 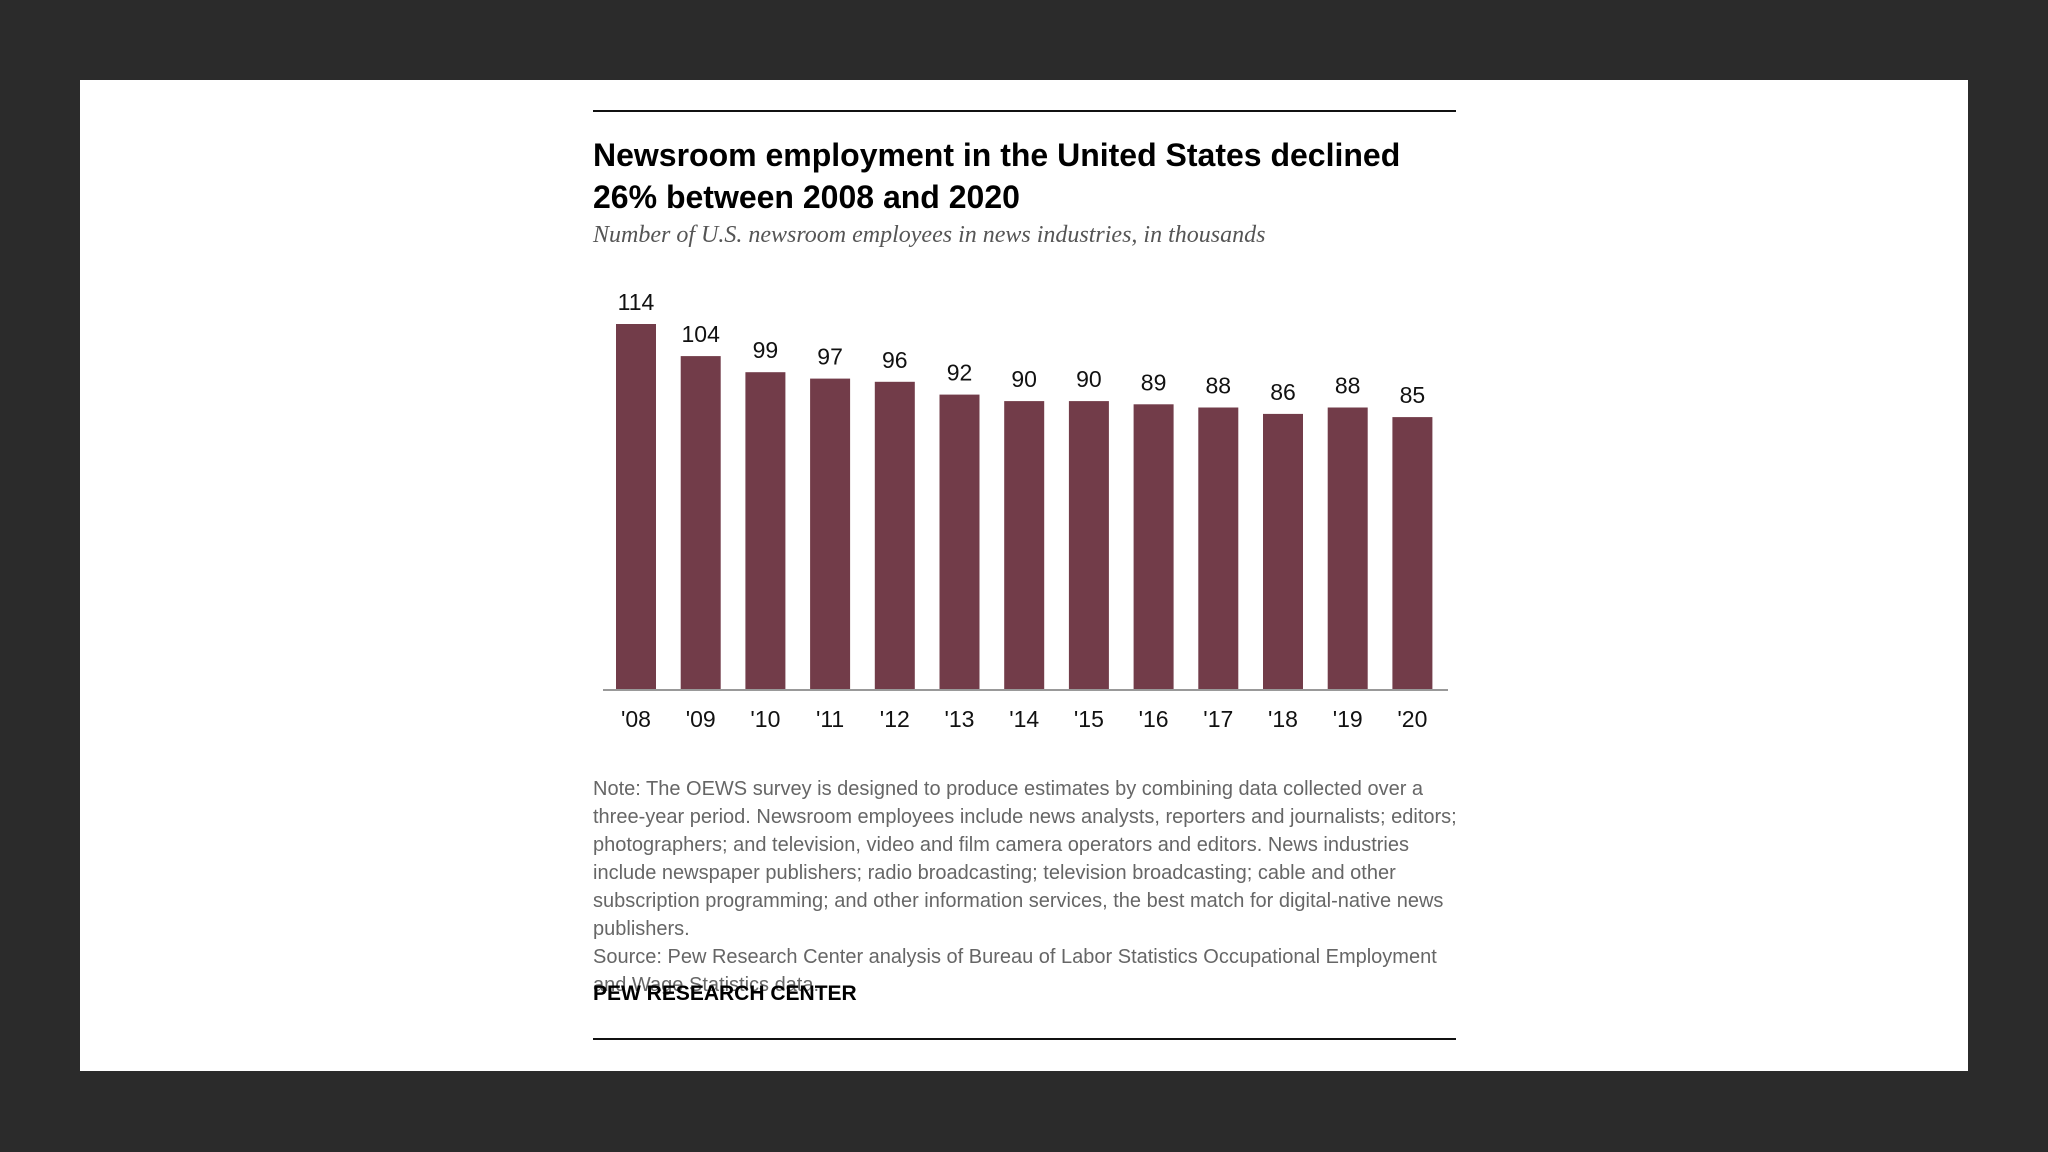 I want to click on x-tick-label: '08, so click(x=636, y=719).